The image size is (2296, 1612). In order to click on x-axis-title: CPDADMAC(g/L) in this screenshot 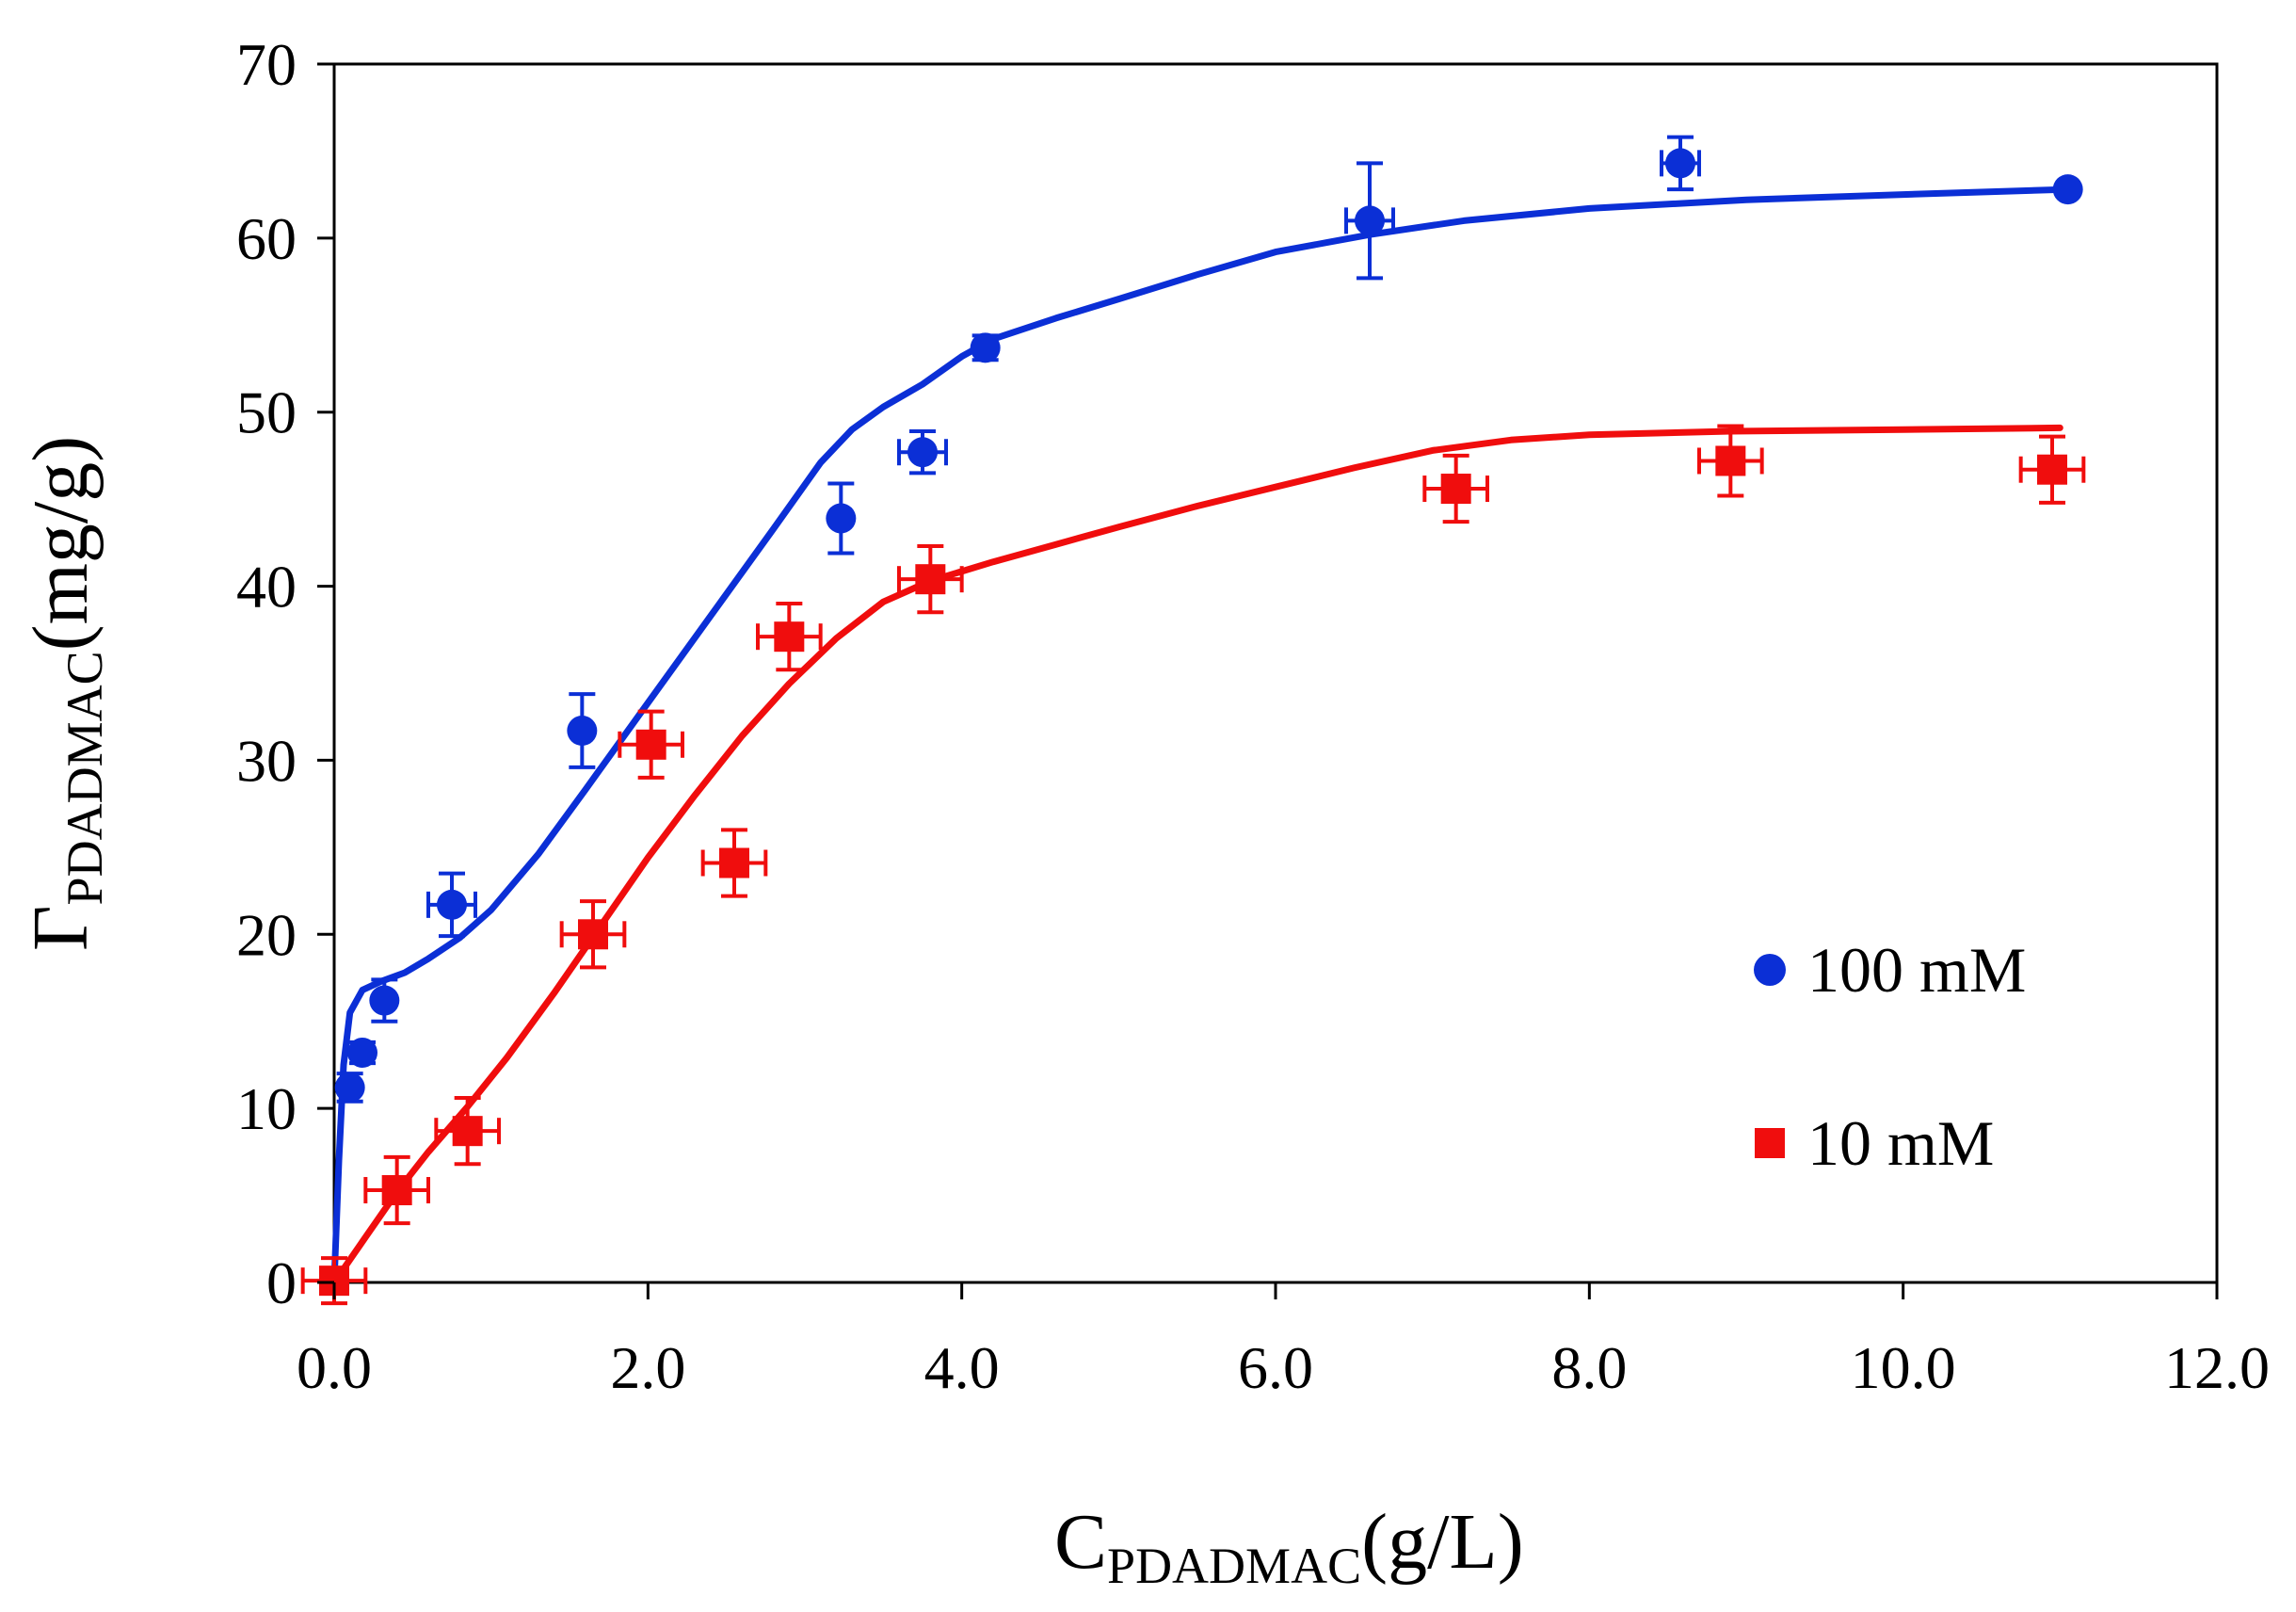, I will do `click(1289, 1546)`.